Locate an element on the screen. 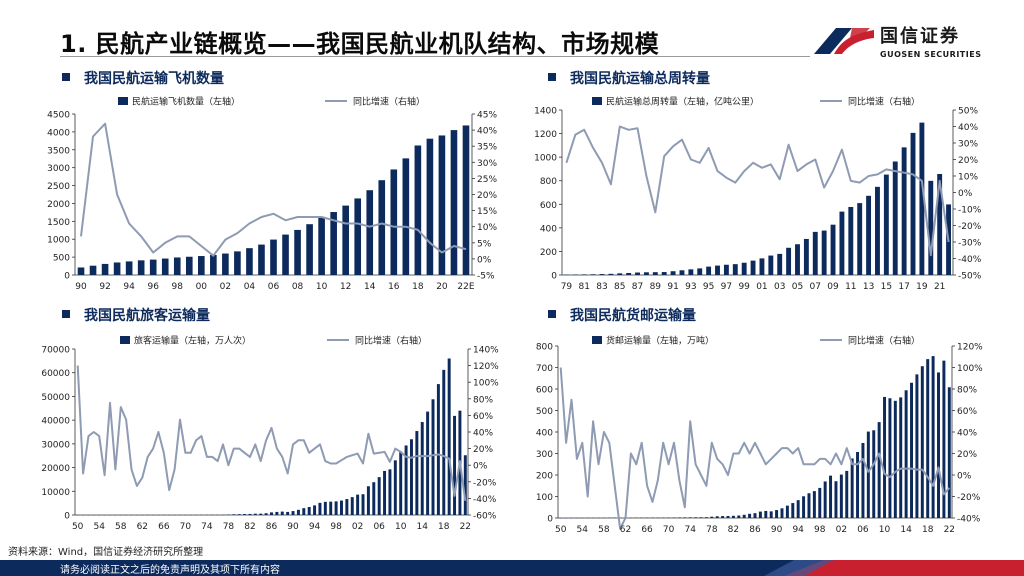 The image size is (1024, 576). right-tick-label: 20% is located at coordinates (487, 196).